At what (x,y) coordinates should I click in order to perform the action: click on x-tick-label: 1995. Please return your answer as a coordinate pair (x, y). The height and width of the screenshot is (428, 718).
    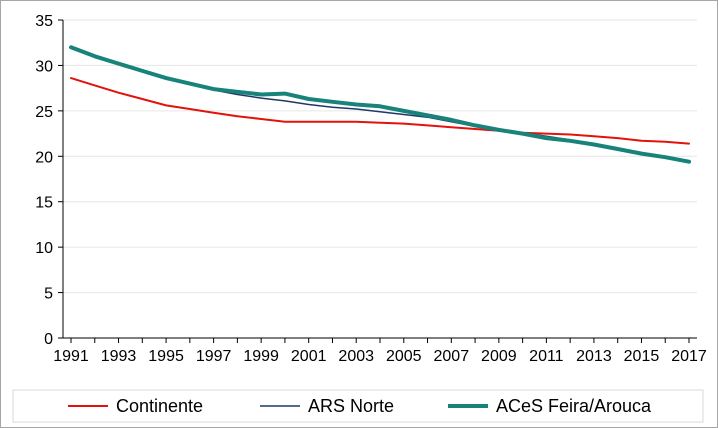
    Looking at the image, I should click on (166, 356).